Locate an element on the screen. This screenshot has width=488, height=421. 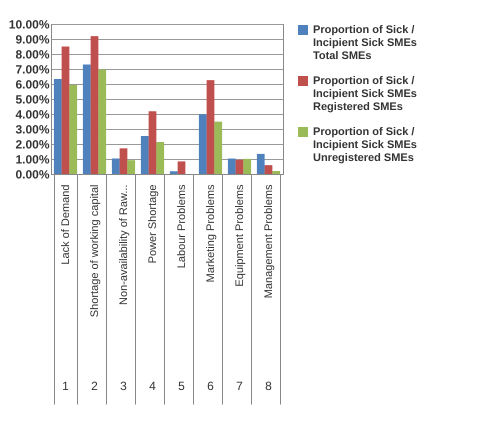
text: 7 is located at coordinates (240, 386).